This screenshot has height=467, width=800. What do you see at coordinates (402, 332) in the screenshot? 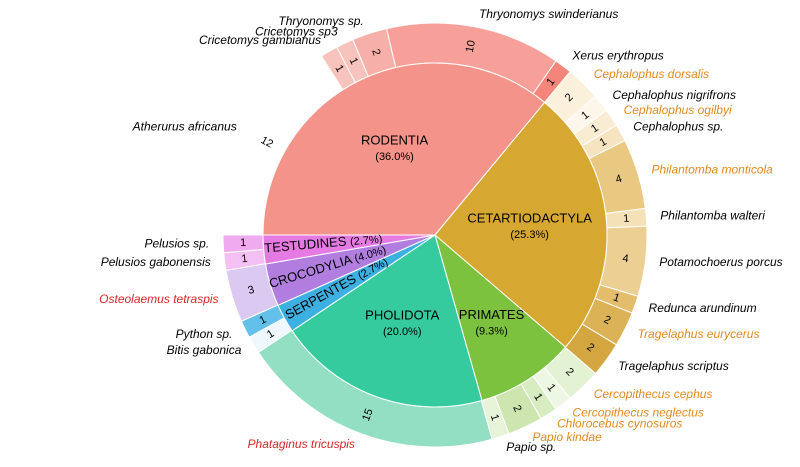
I see `order-percent: (20.0%)` at bounding box center [402, 332].